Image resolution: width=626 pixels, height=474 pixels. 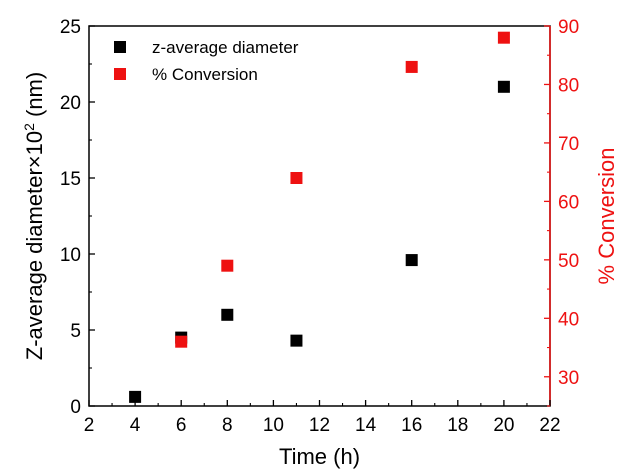 I want to click on conversion-point-20h, so click(x=503, y=37).